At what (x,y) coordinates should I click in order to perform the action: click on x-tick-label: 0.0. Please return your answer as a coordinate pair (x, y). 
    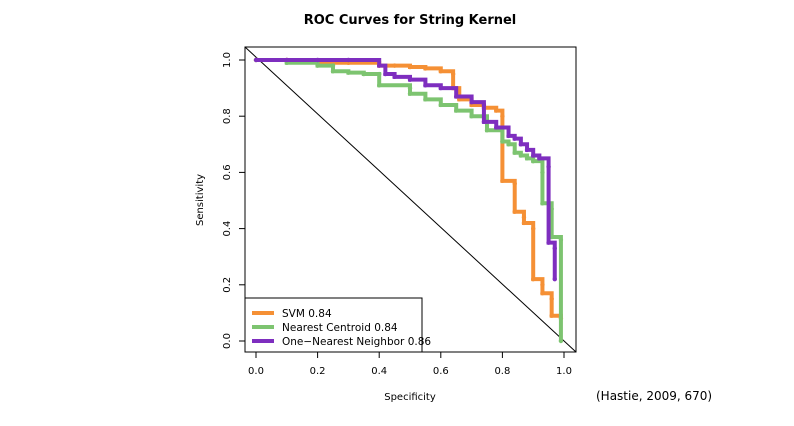
    Looking at the image, I should click on (256, 371).